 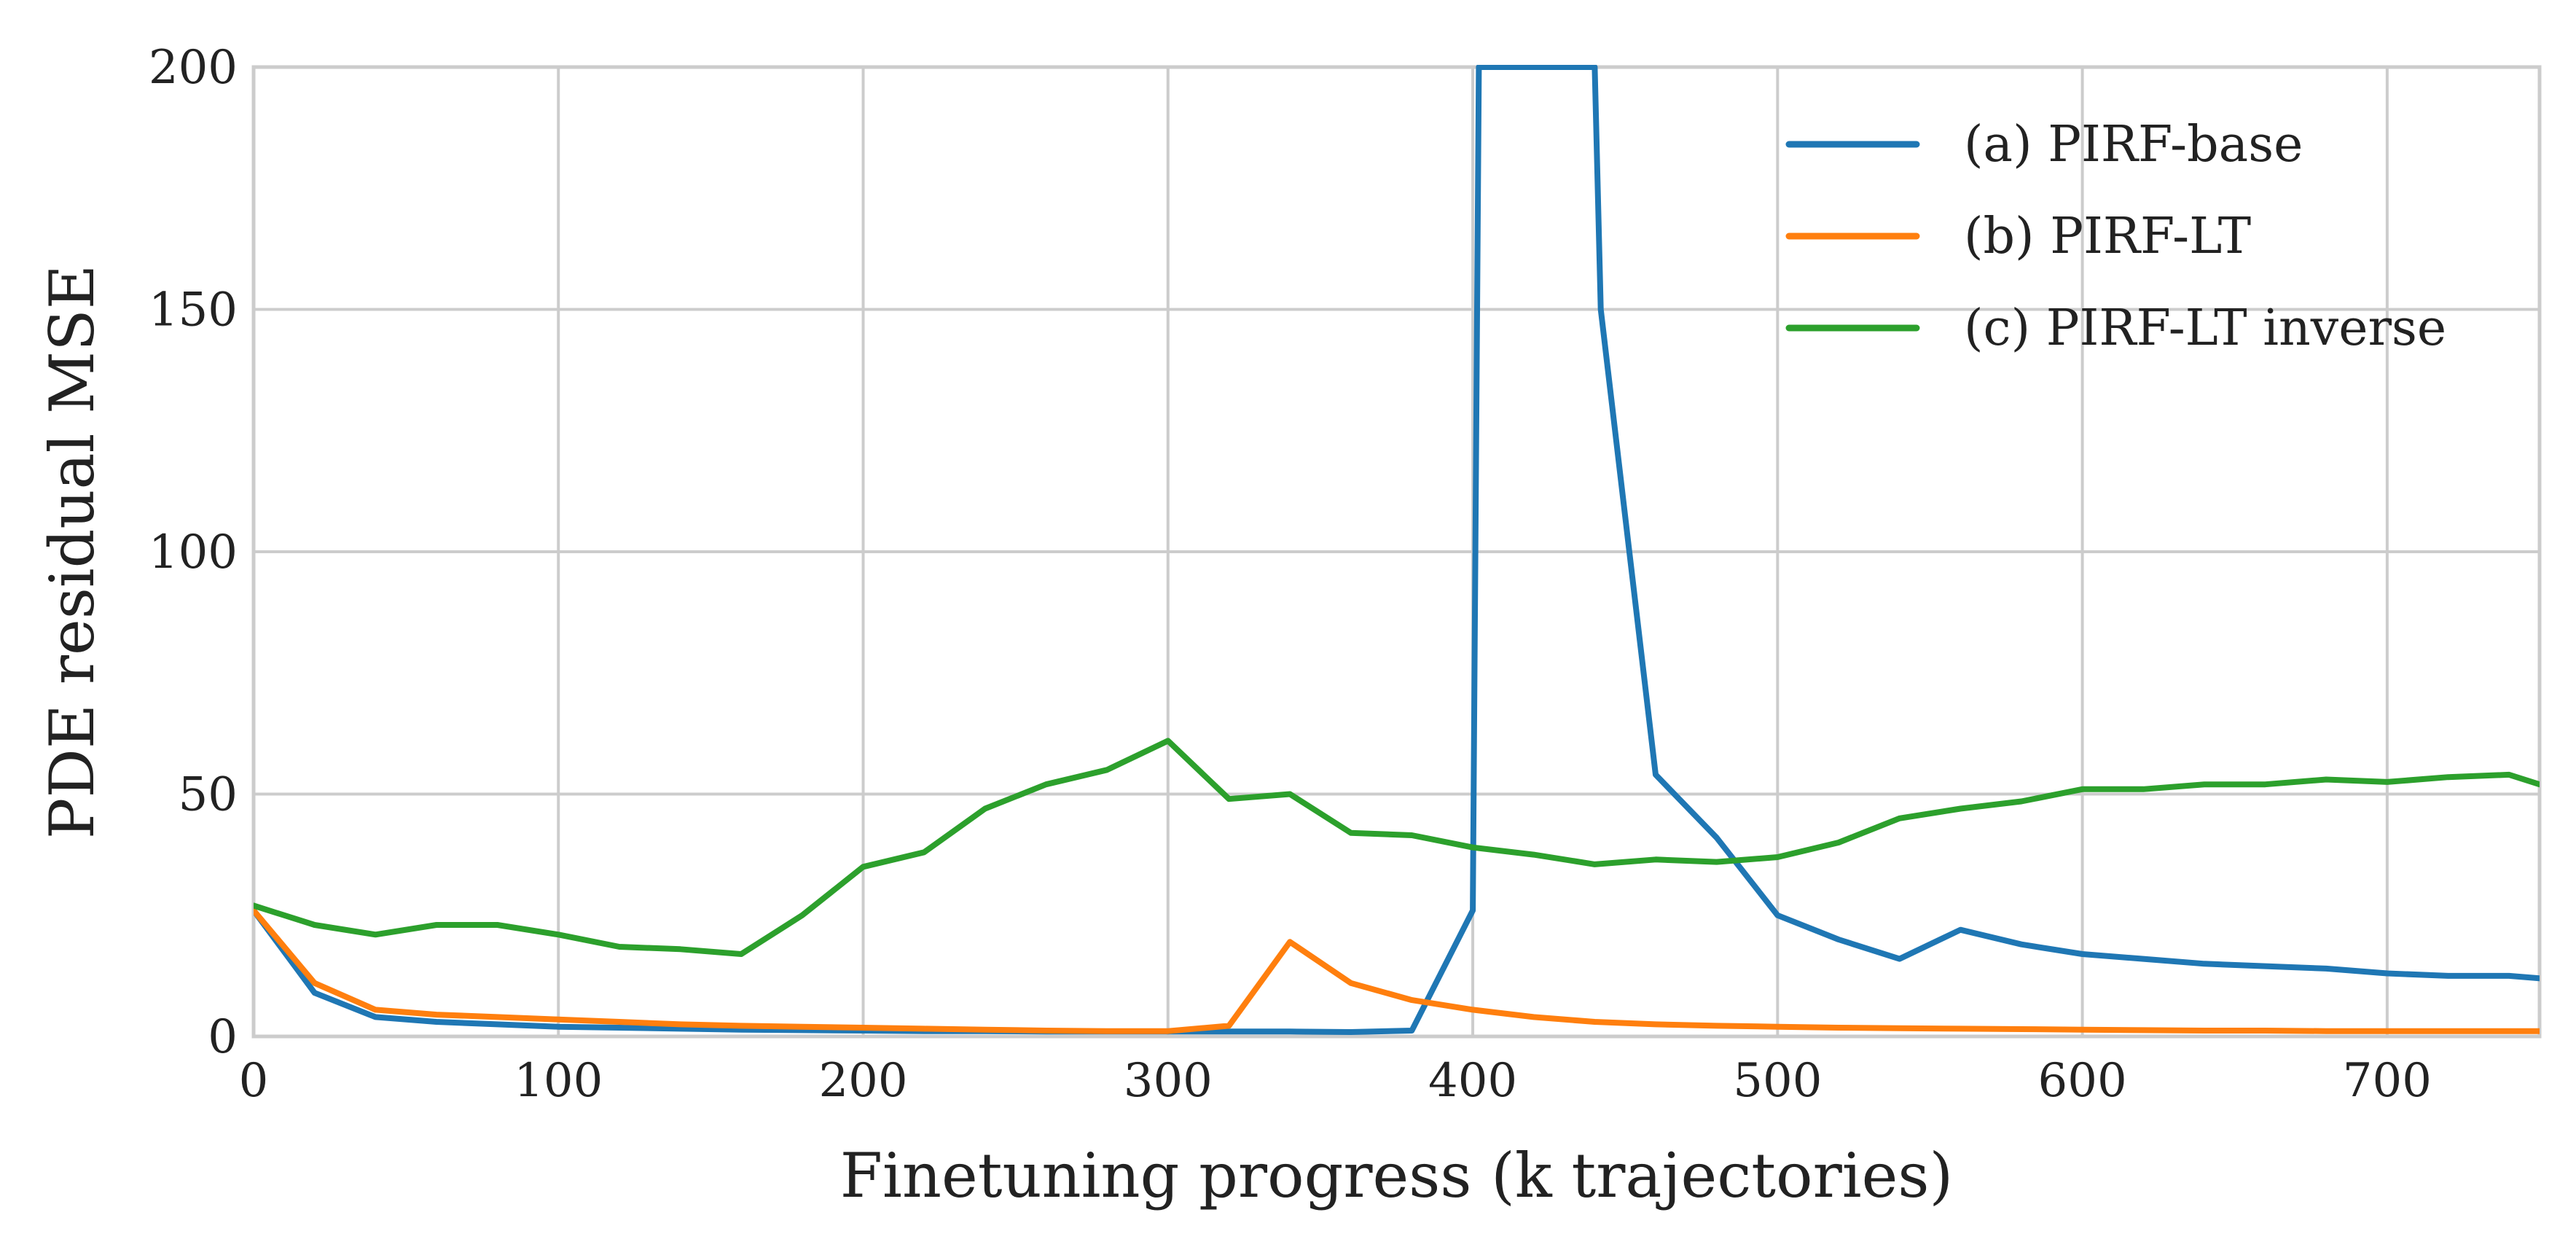 I want to click on y-tick-labels: 0 50 100 150 200, so click(x=193, y=552).